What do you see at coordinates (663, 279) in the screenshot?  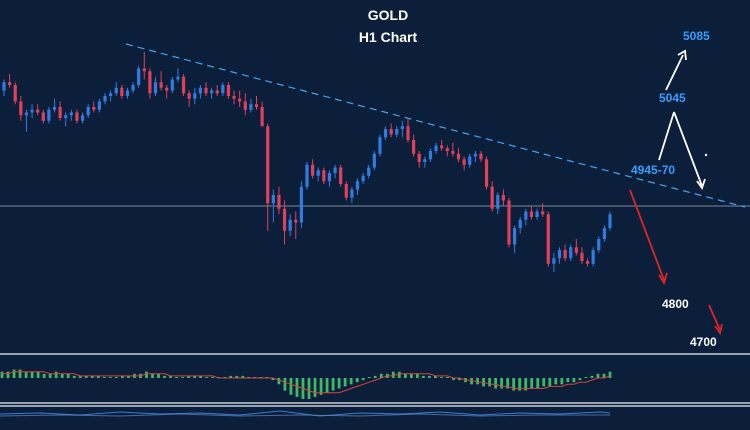 I see `arrow-down-to-4800-head` at bounding box center [663, 279].